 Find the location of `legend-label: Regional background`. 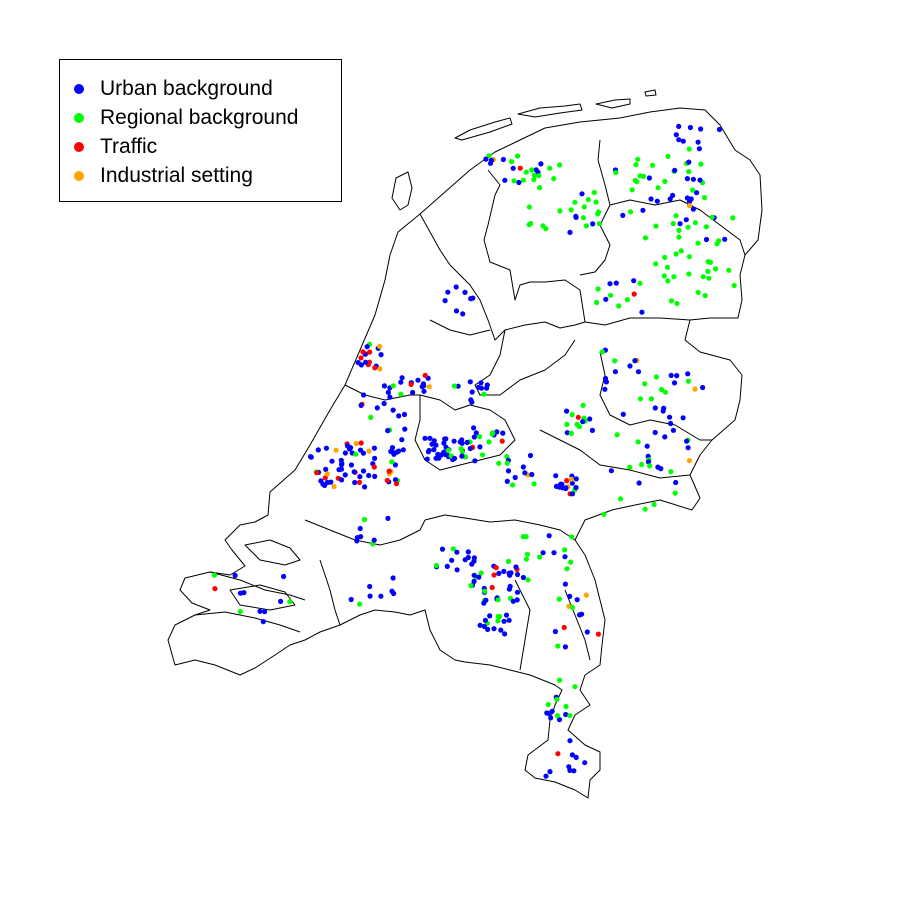

legend-label: Regional background is located at coordinates (199, 117).